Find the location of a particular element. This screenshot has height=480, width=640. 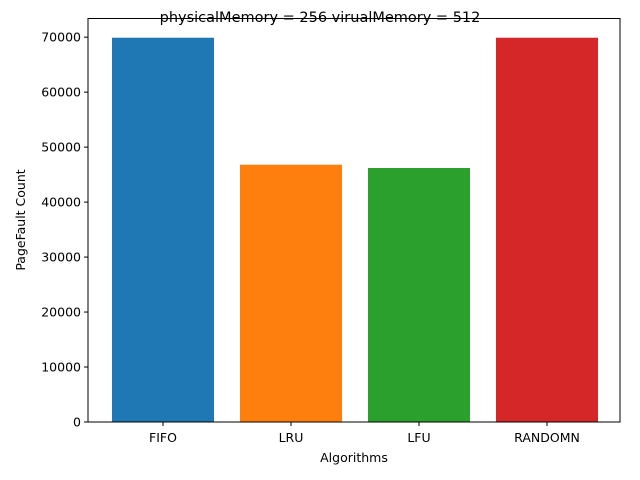

bar-lfu is located at coordinates (419, 295).